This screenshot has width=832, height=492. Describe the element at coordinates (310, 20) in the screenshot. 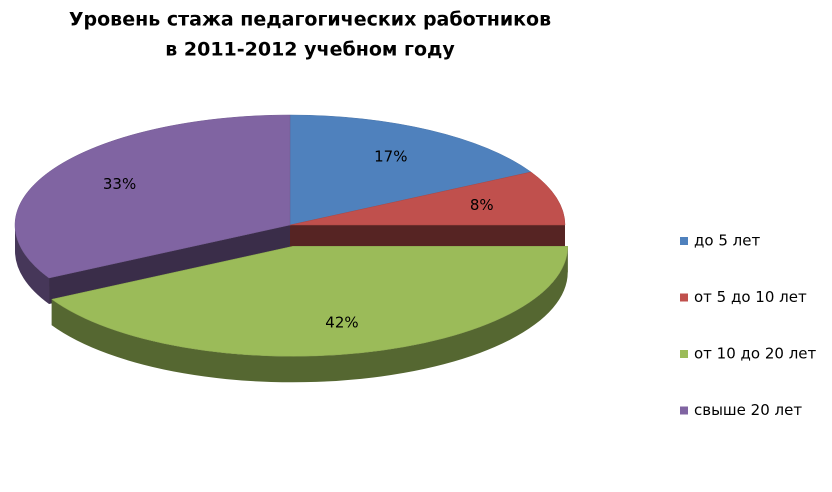

I see `chart-title: Уровень стажа педагогических работников` at that location.